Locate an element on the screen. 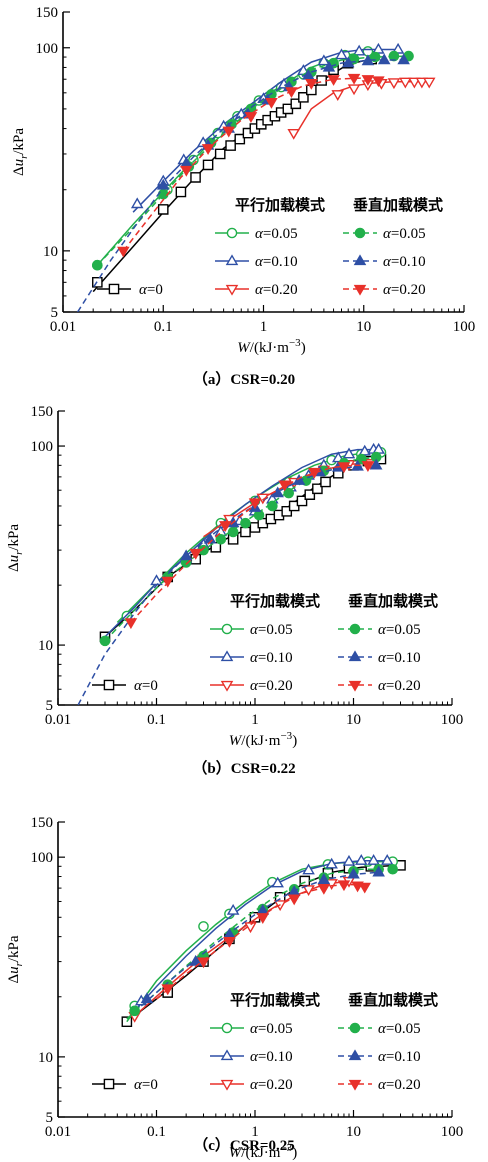  series-vertical-alpha-0.05 is located at coordinates (240, 549).